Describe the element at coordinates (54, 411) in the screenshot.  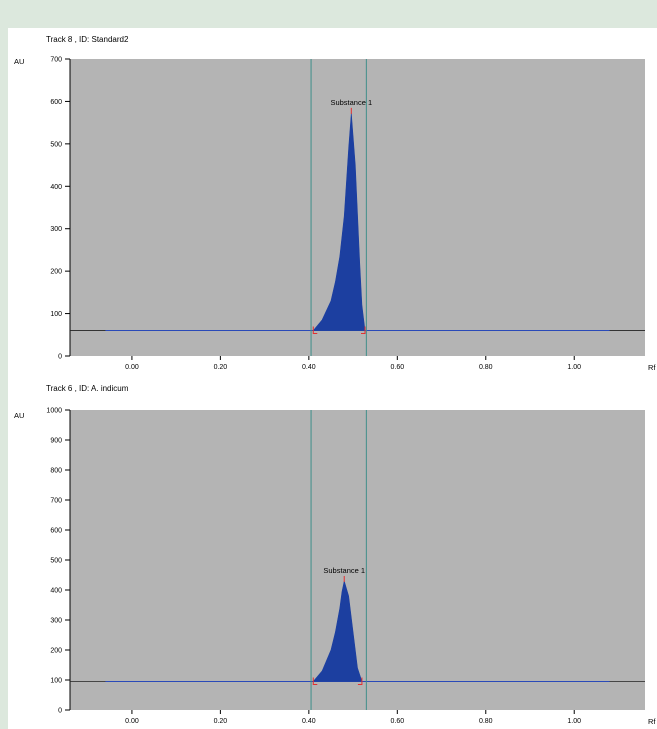
I see `y-tick-label: 1000` at that location.